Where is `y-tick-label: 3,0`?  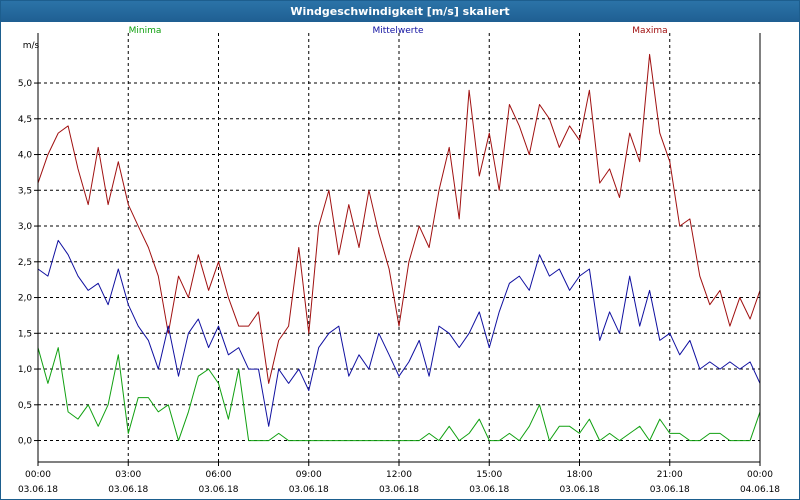
y-tick-label: 3,0 is located at coordinates (25, 227).